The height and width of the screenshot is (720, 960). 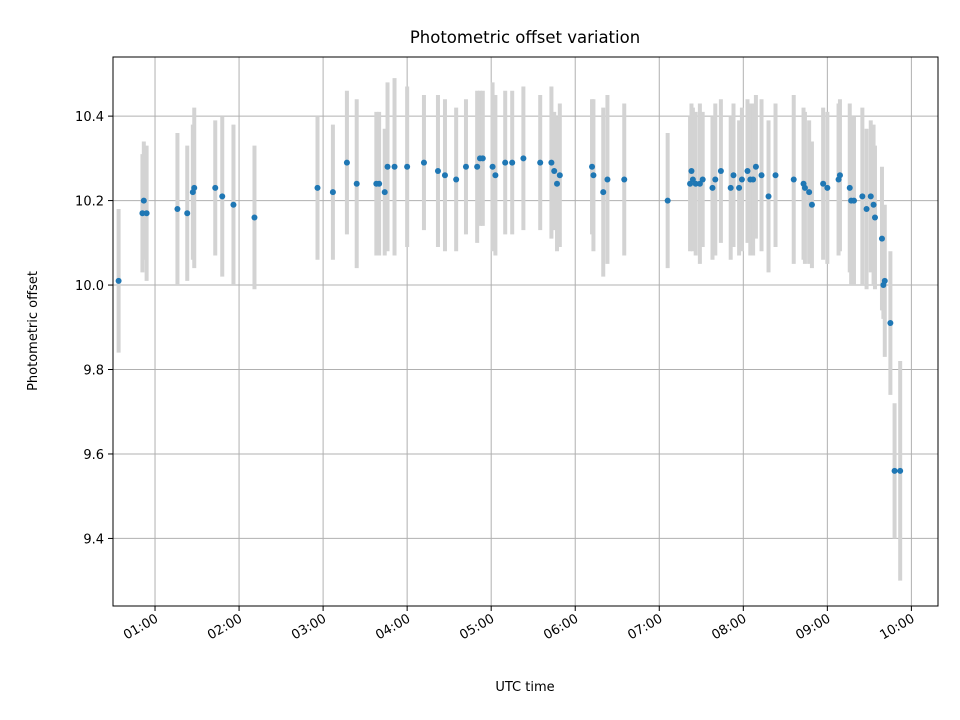 What do you see at coordinates (89, 202) in the screenshot?
I see `y-tick-label: 10.2` at bounding box center [89, 202].